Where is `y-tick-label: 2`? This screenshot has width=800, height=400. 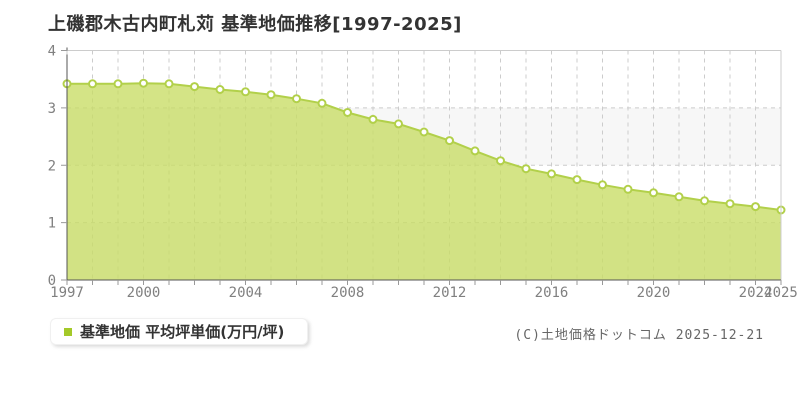 y-tick-label: 2 is located at coordinates (52, 166).